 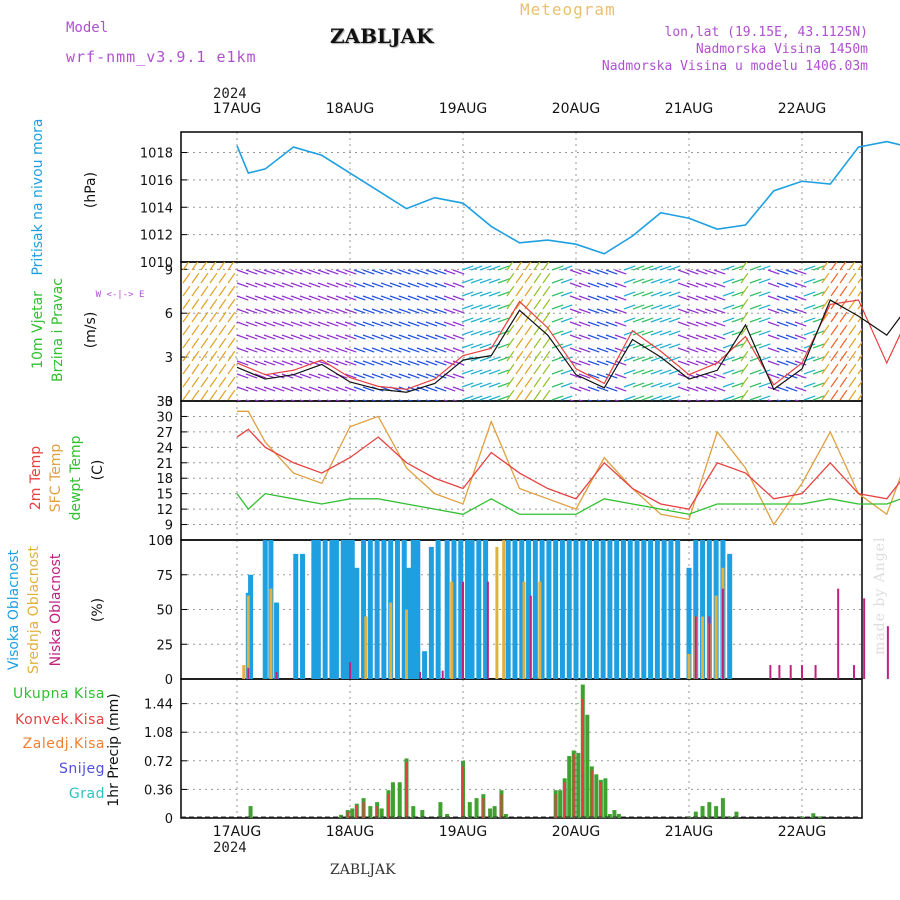 I want to click on xtick-label-bottom: 21AUG, so click(x=689, y=832).